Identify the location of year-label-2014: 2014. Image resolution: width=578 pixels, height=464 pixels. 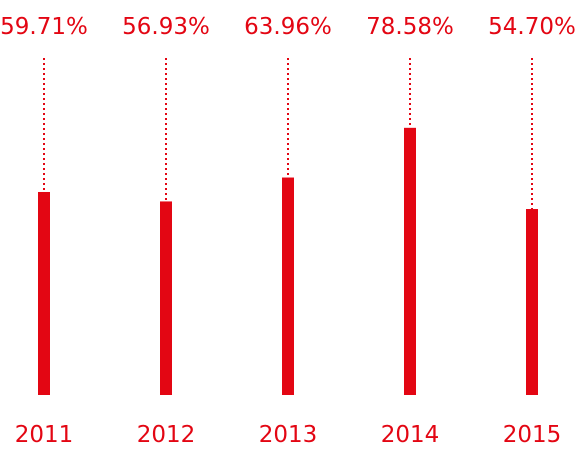
(410, 435).